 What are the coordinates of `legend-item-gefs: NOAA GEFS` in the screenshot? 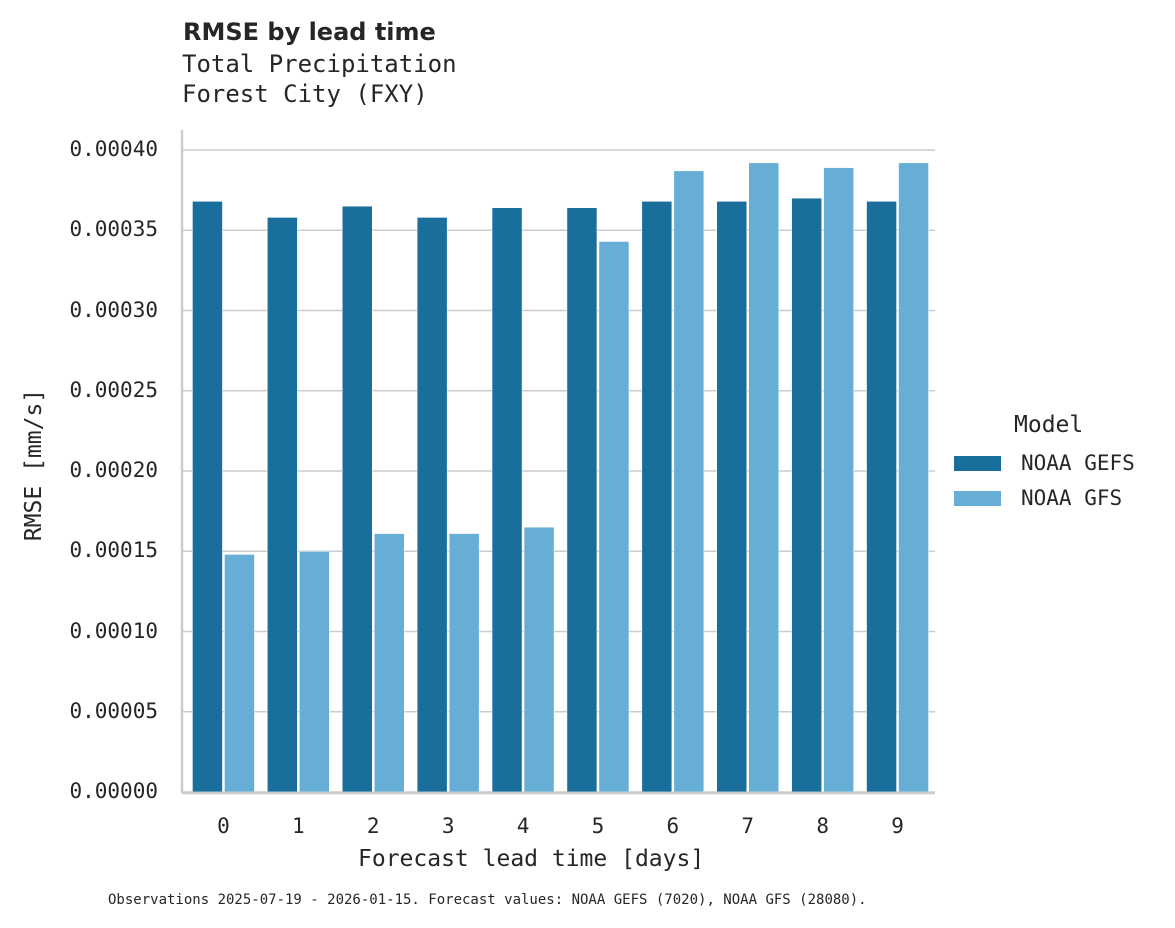 It's located at (1044, 463).